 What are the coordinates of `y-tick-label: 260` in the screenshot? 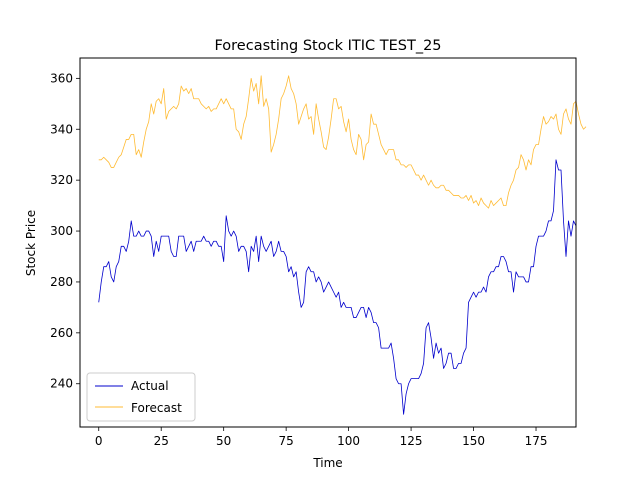 It's located at (61, 333).